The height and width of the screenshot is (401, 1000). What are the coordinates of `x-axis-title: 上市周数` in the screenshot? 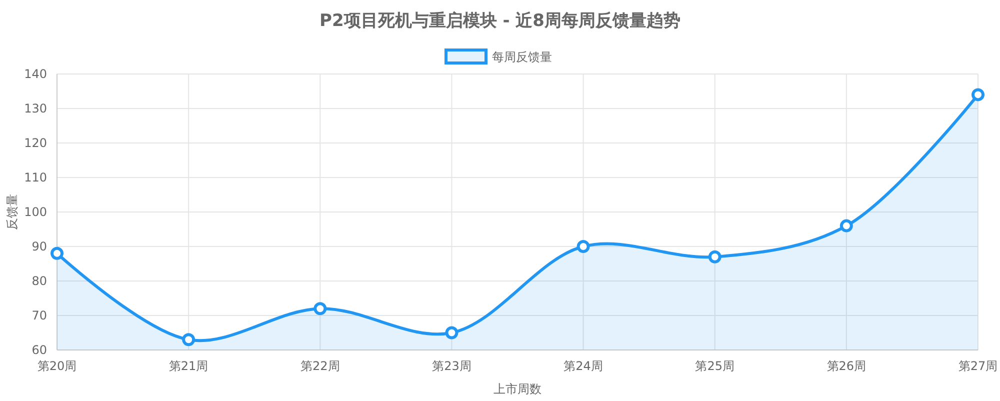 It's located at (518, 389).